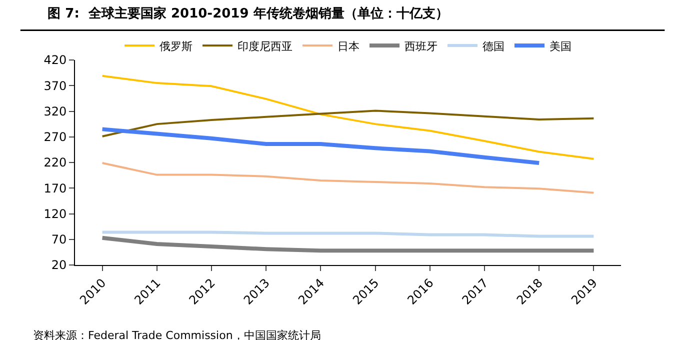 The image size is (681, 340). I want to click on chart-title: 图 7: 全球主要国家 2010-2019 年传统卷烟销量（单位：十亿支）, so click(248, 14).